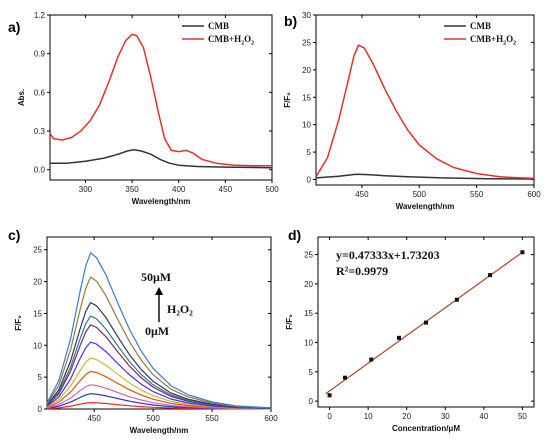 The width and height of the screenshot is (550, 445). I want to click on fit-equation: y=0.47333x+1.73203, so click(388, 255).